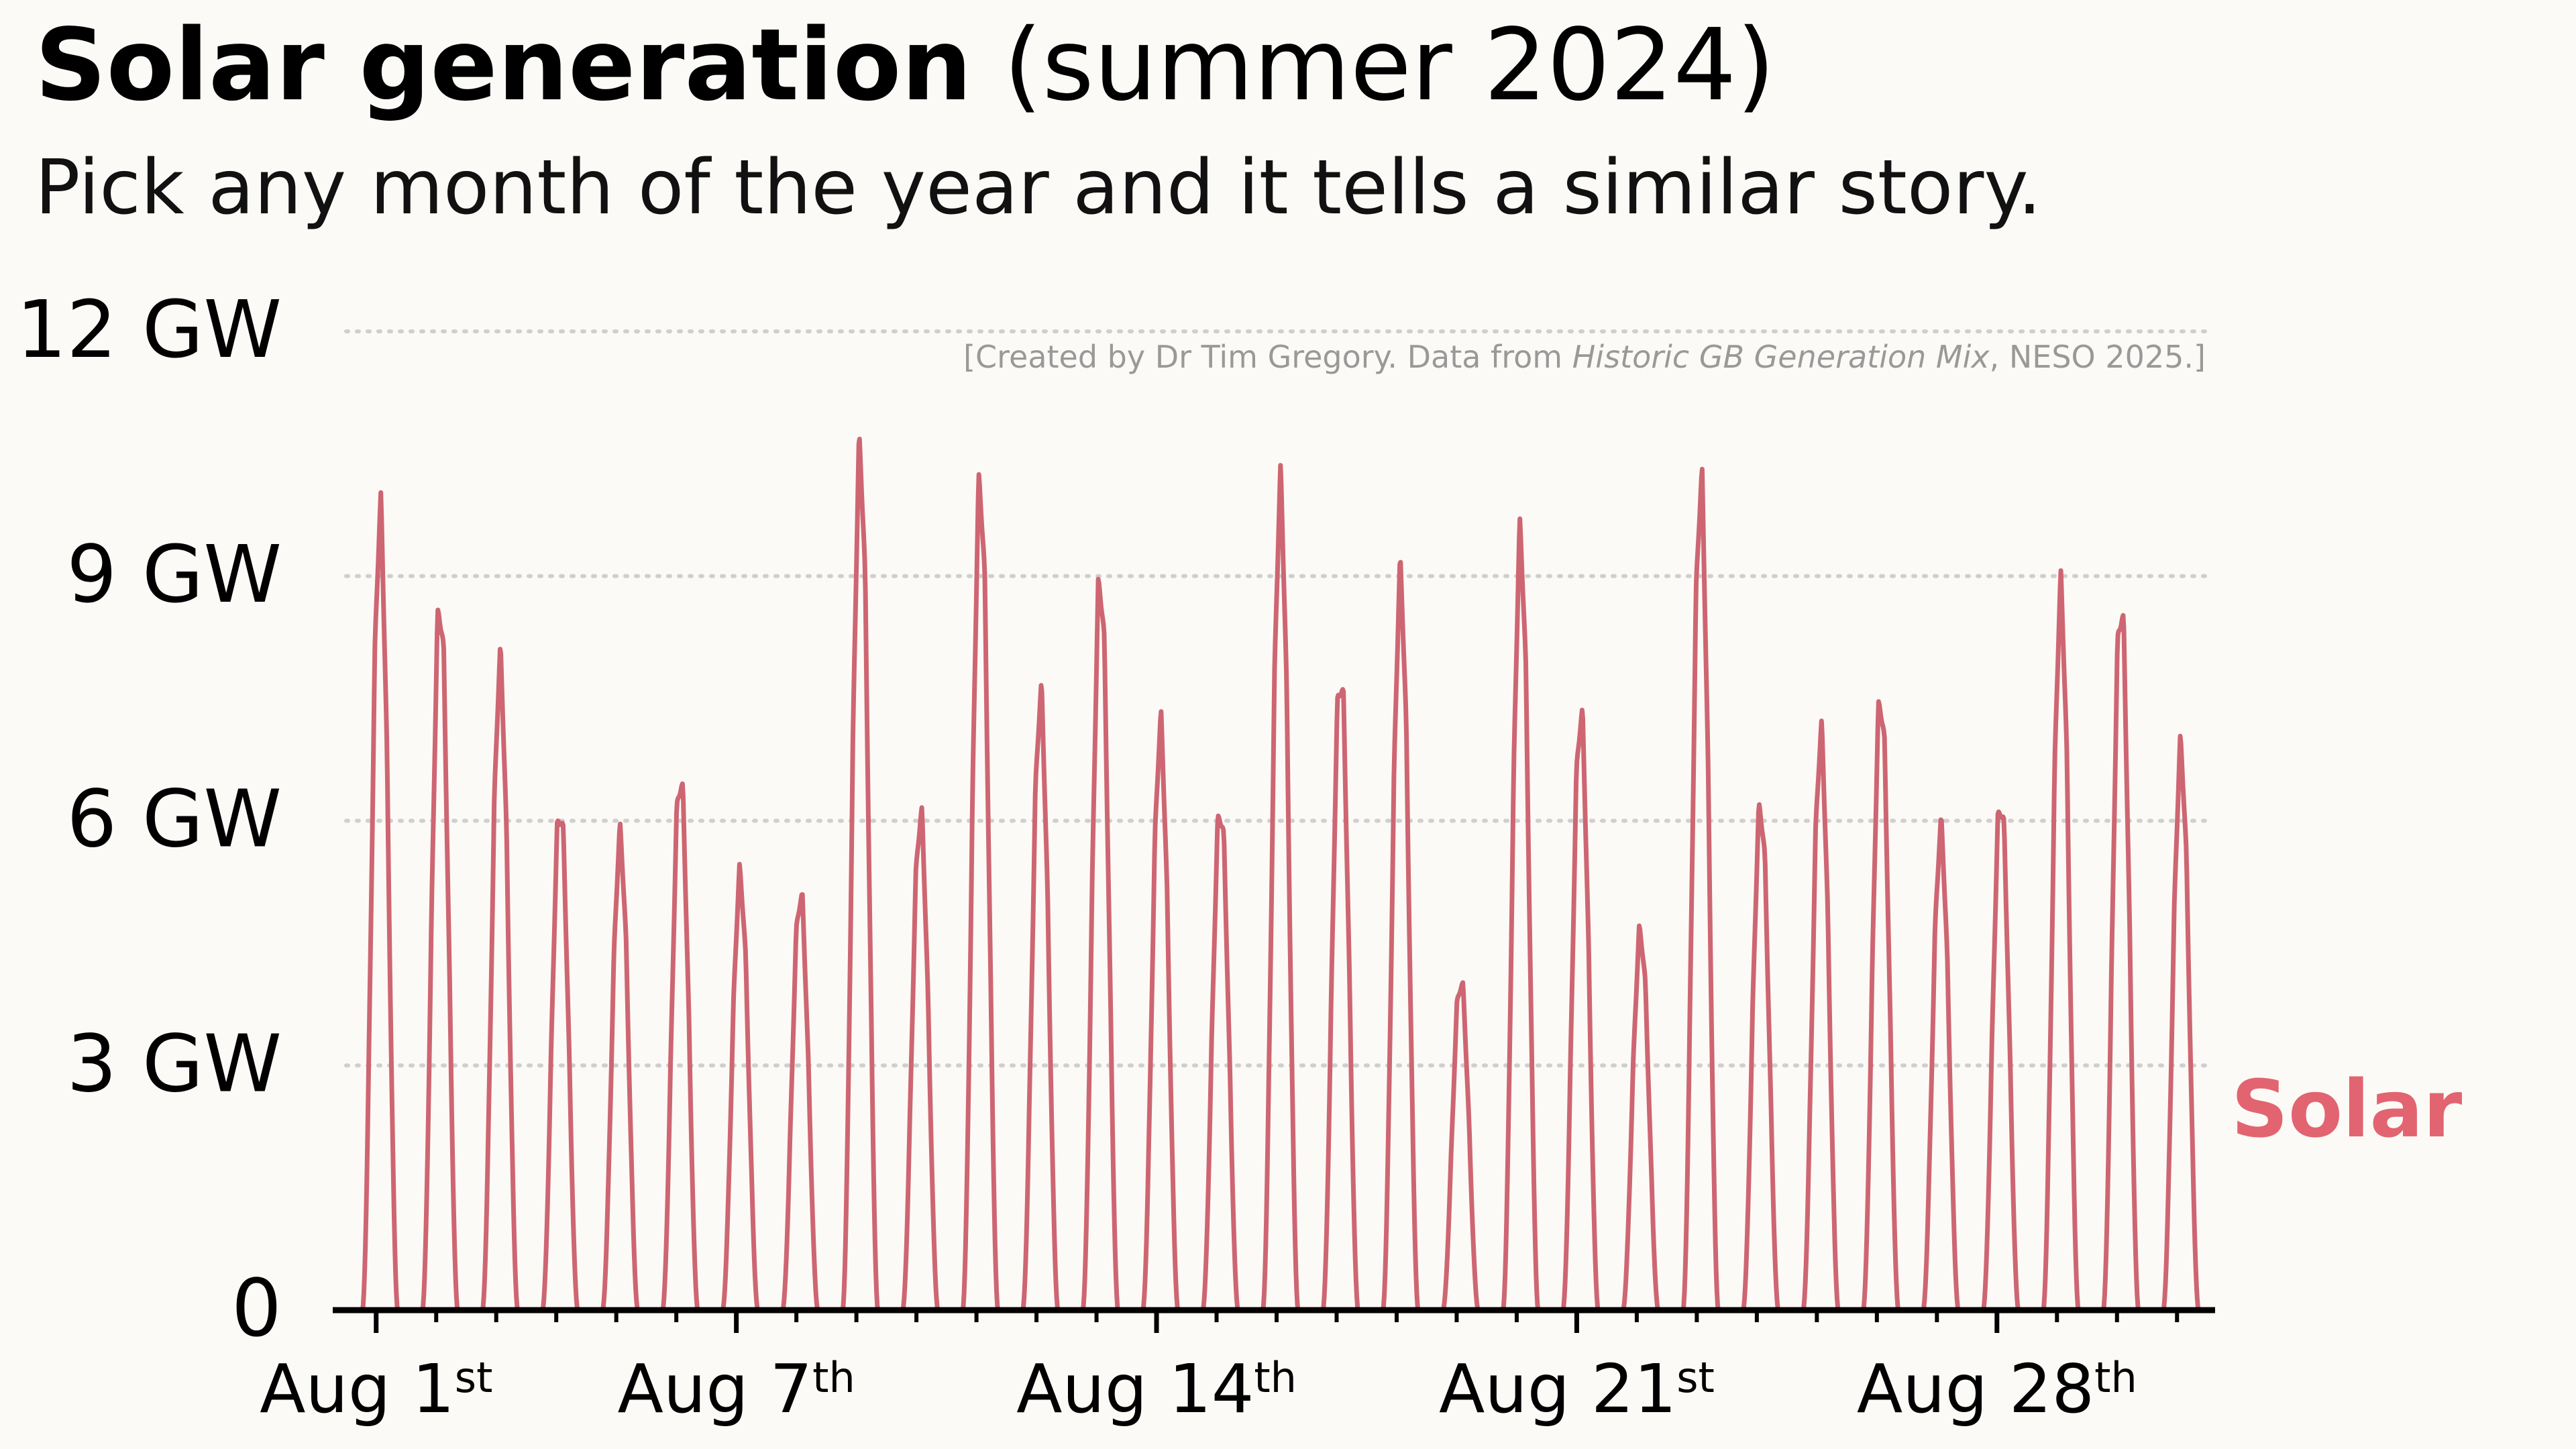  I want to click on y-tick-label: 3 GW, so click(174, 1063).